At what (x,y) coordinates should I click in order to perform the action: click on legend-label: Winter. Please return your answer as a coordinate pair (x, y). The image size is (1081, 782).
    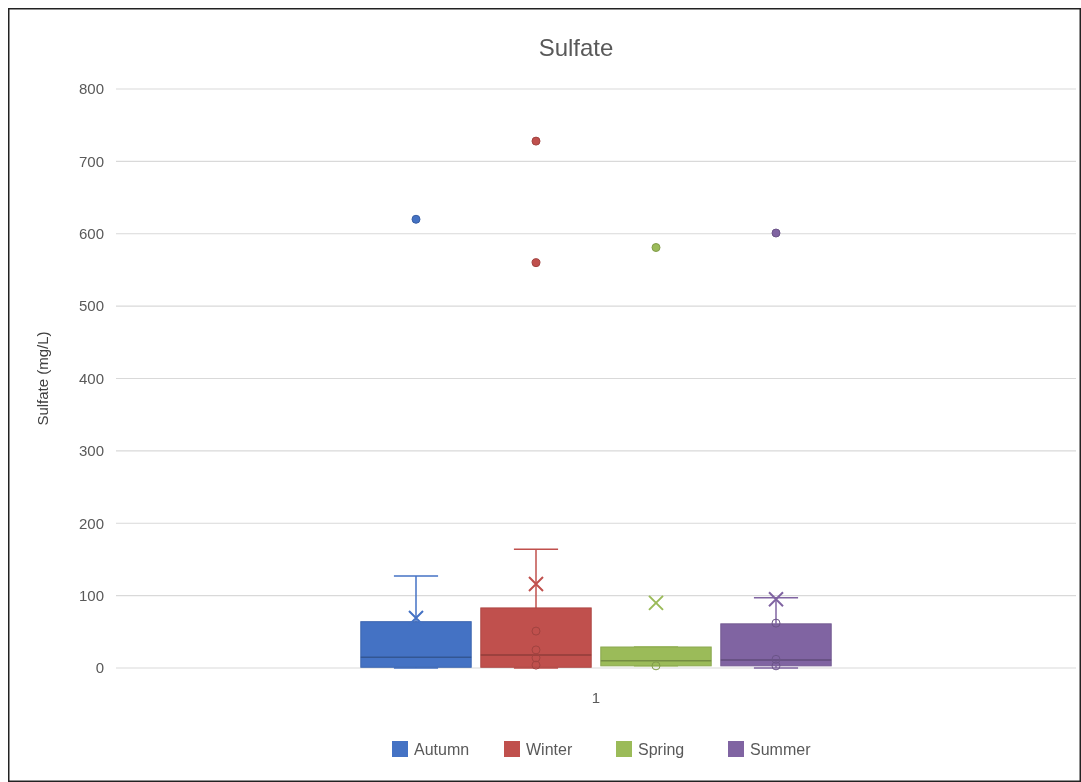
    Looking at the image, I should click on (549, 749).